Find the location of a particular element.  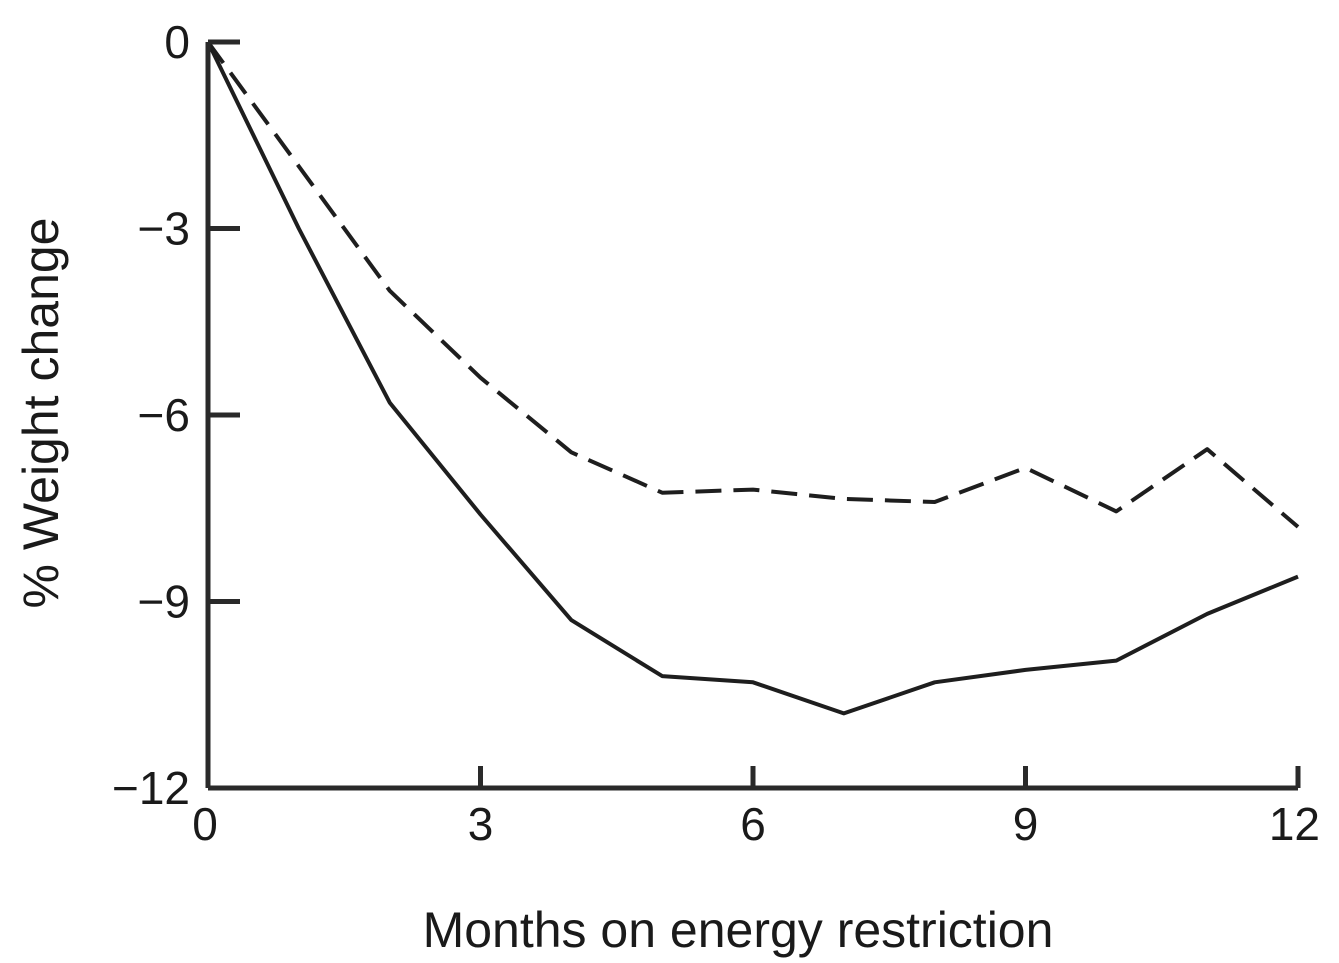

y-axis-title: % Weight change is located at coordinates (41, 413).